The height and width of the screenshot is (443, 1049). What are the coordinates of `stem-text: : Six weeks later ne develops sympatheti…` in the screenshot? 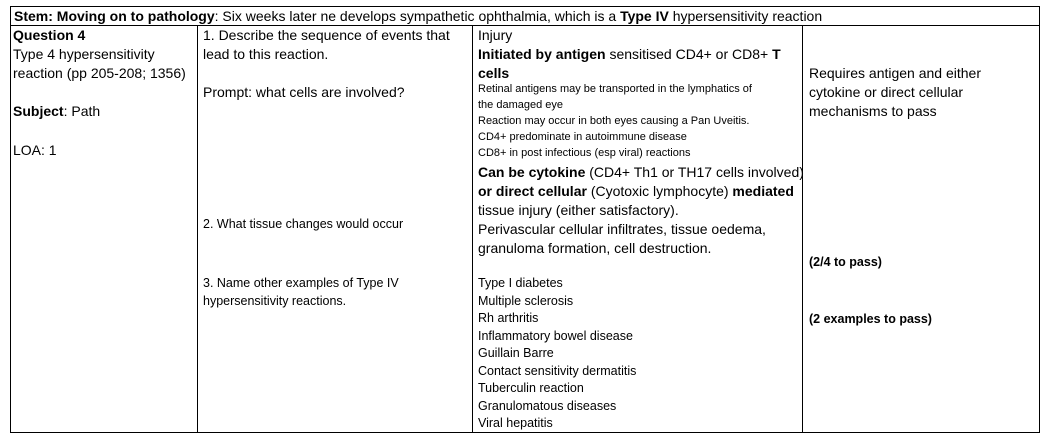 It's located at (417, 16).